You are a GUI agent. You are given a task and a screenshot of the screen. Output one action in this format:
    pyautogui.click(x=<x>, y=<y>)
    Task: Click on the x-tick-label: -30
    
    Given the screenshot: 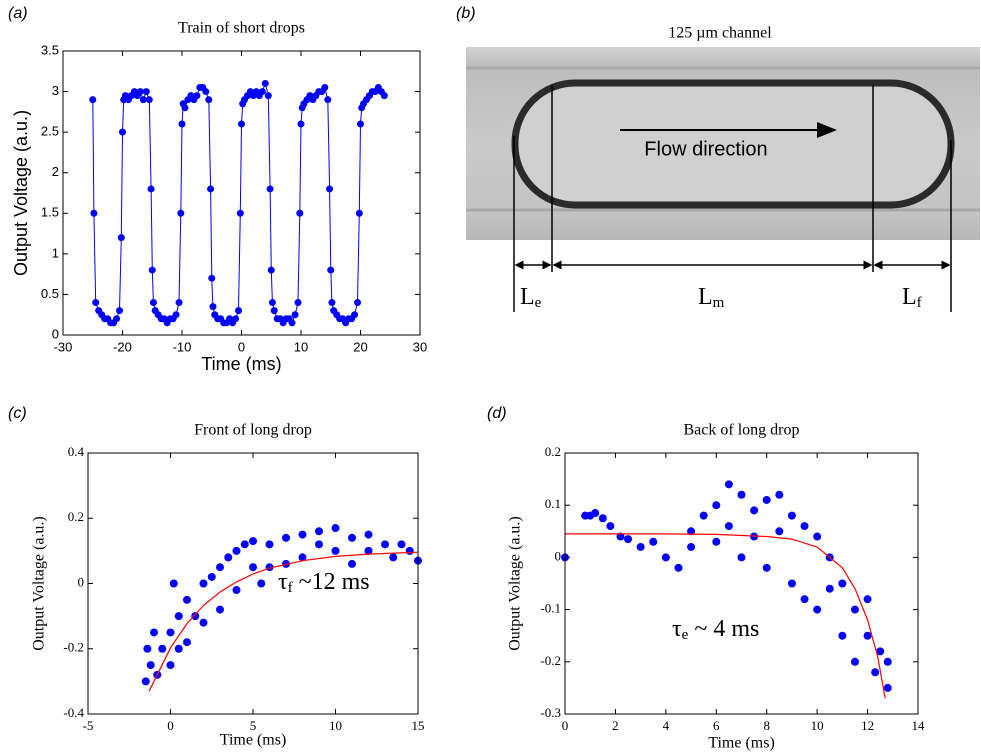 What is the action you would take?
    pyautogui.click(x=63, y=346)
    